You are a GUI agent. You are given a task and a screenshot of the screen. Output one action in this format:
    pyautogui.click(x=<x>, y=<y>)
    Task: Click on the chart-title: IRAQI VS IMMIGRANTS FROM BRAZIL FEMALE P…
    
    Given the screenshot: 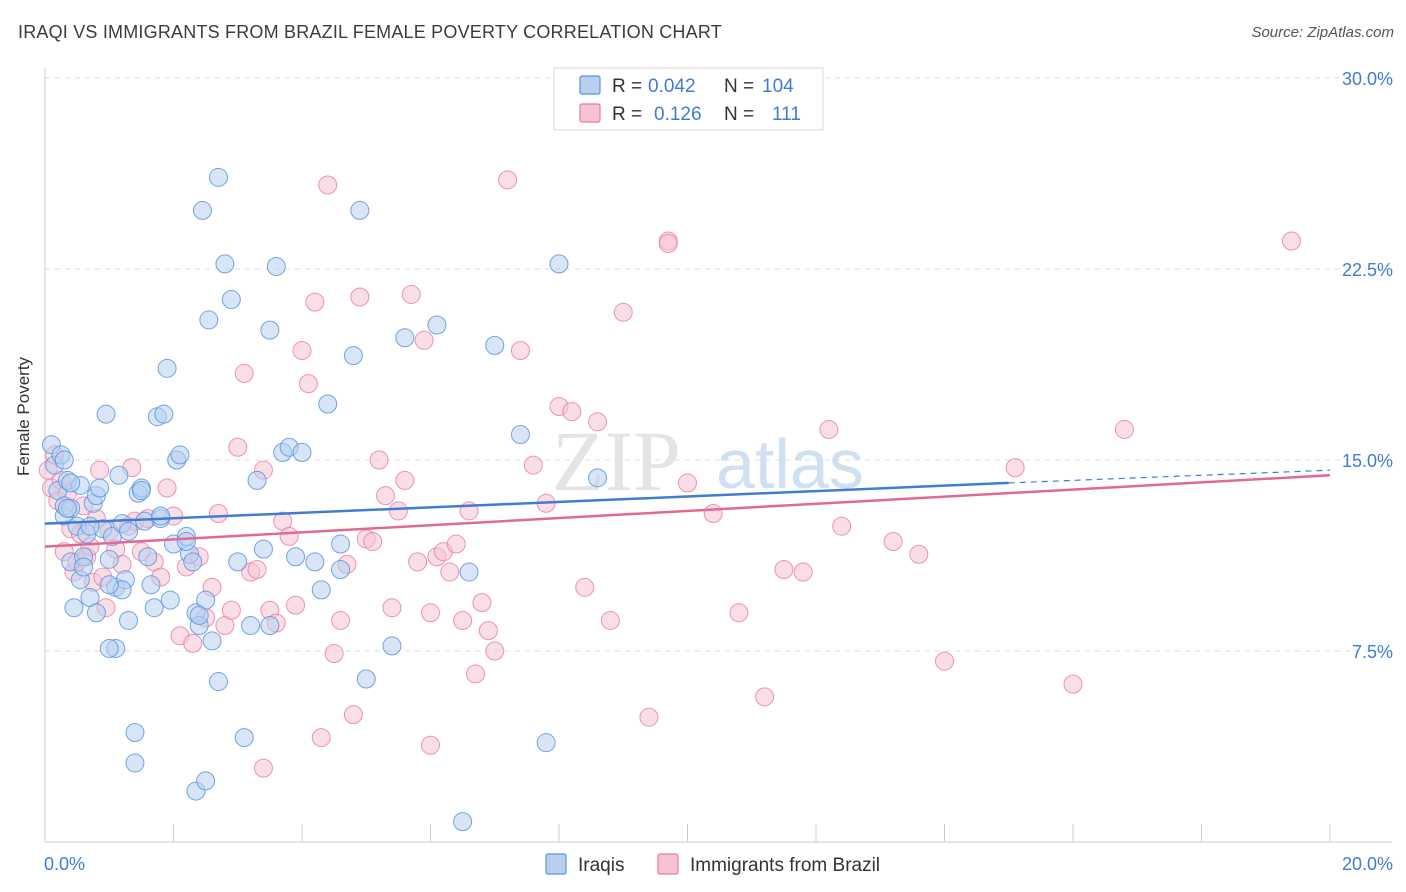 What is the action you would take?
    pyautogui.click(x=370, y=32)
    